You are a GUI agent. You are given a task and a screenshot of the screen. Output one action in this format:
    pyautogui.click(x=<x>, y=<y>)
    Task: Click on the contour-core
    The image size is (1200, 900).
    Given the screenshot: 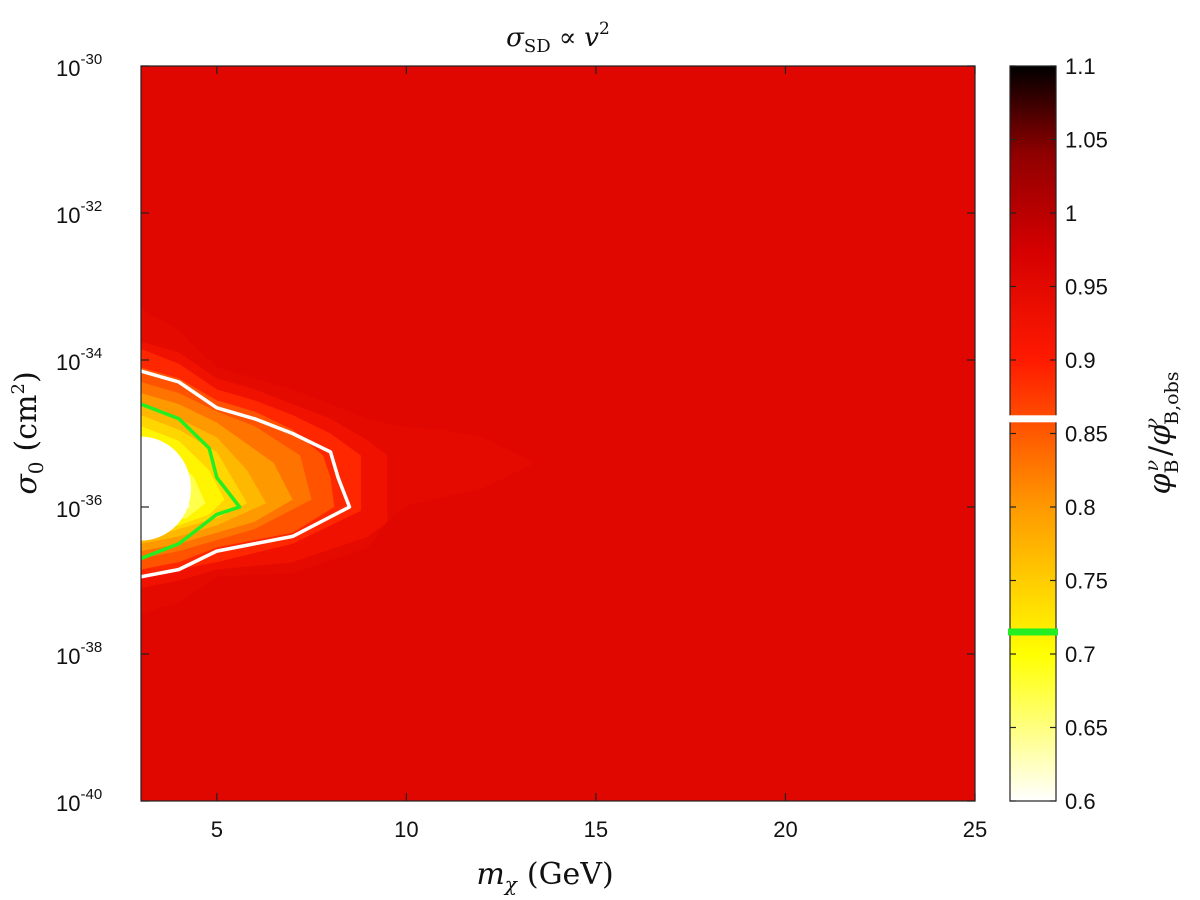 What is the action you would take?
    pyautogui.click(x=166, y=488)
    